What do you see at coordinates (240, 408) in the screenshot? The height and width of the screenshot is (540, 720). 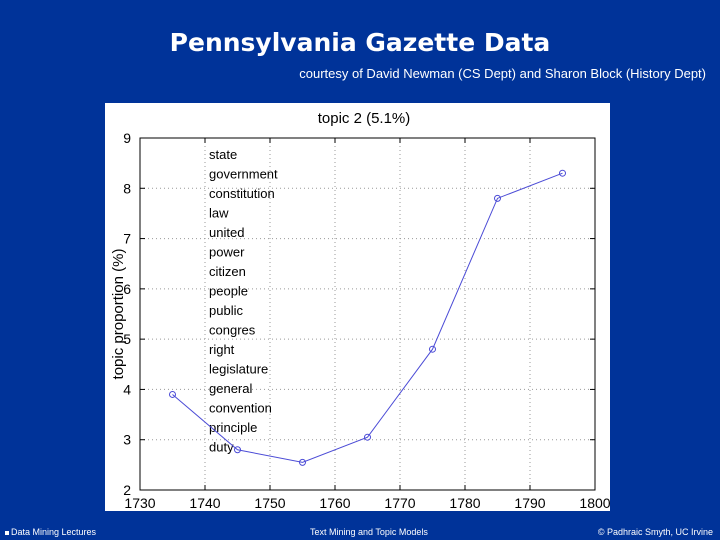 I see `topic-word: convention` at bounding box center [240, 408].